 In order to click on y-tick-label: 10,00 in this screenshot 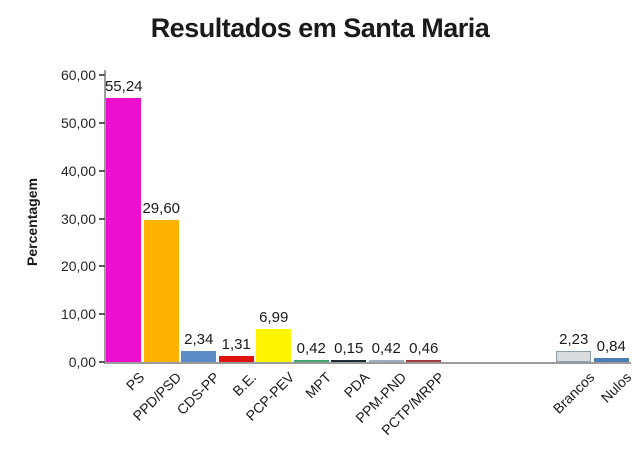, I will do `click(78, 314)`.